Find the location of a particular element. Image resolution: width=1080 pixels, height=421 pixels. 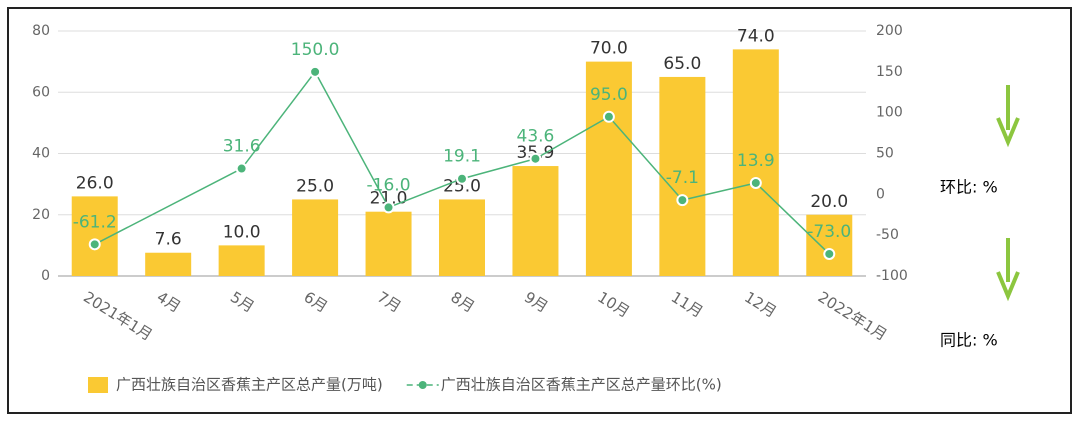

legend-label: 广西壮族自治区香蕉主产区总产量环比(%) is located at coordinates (581, 385).